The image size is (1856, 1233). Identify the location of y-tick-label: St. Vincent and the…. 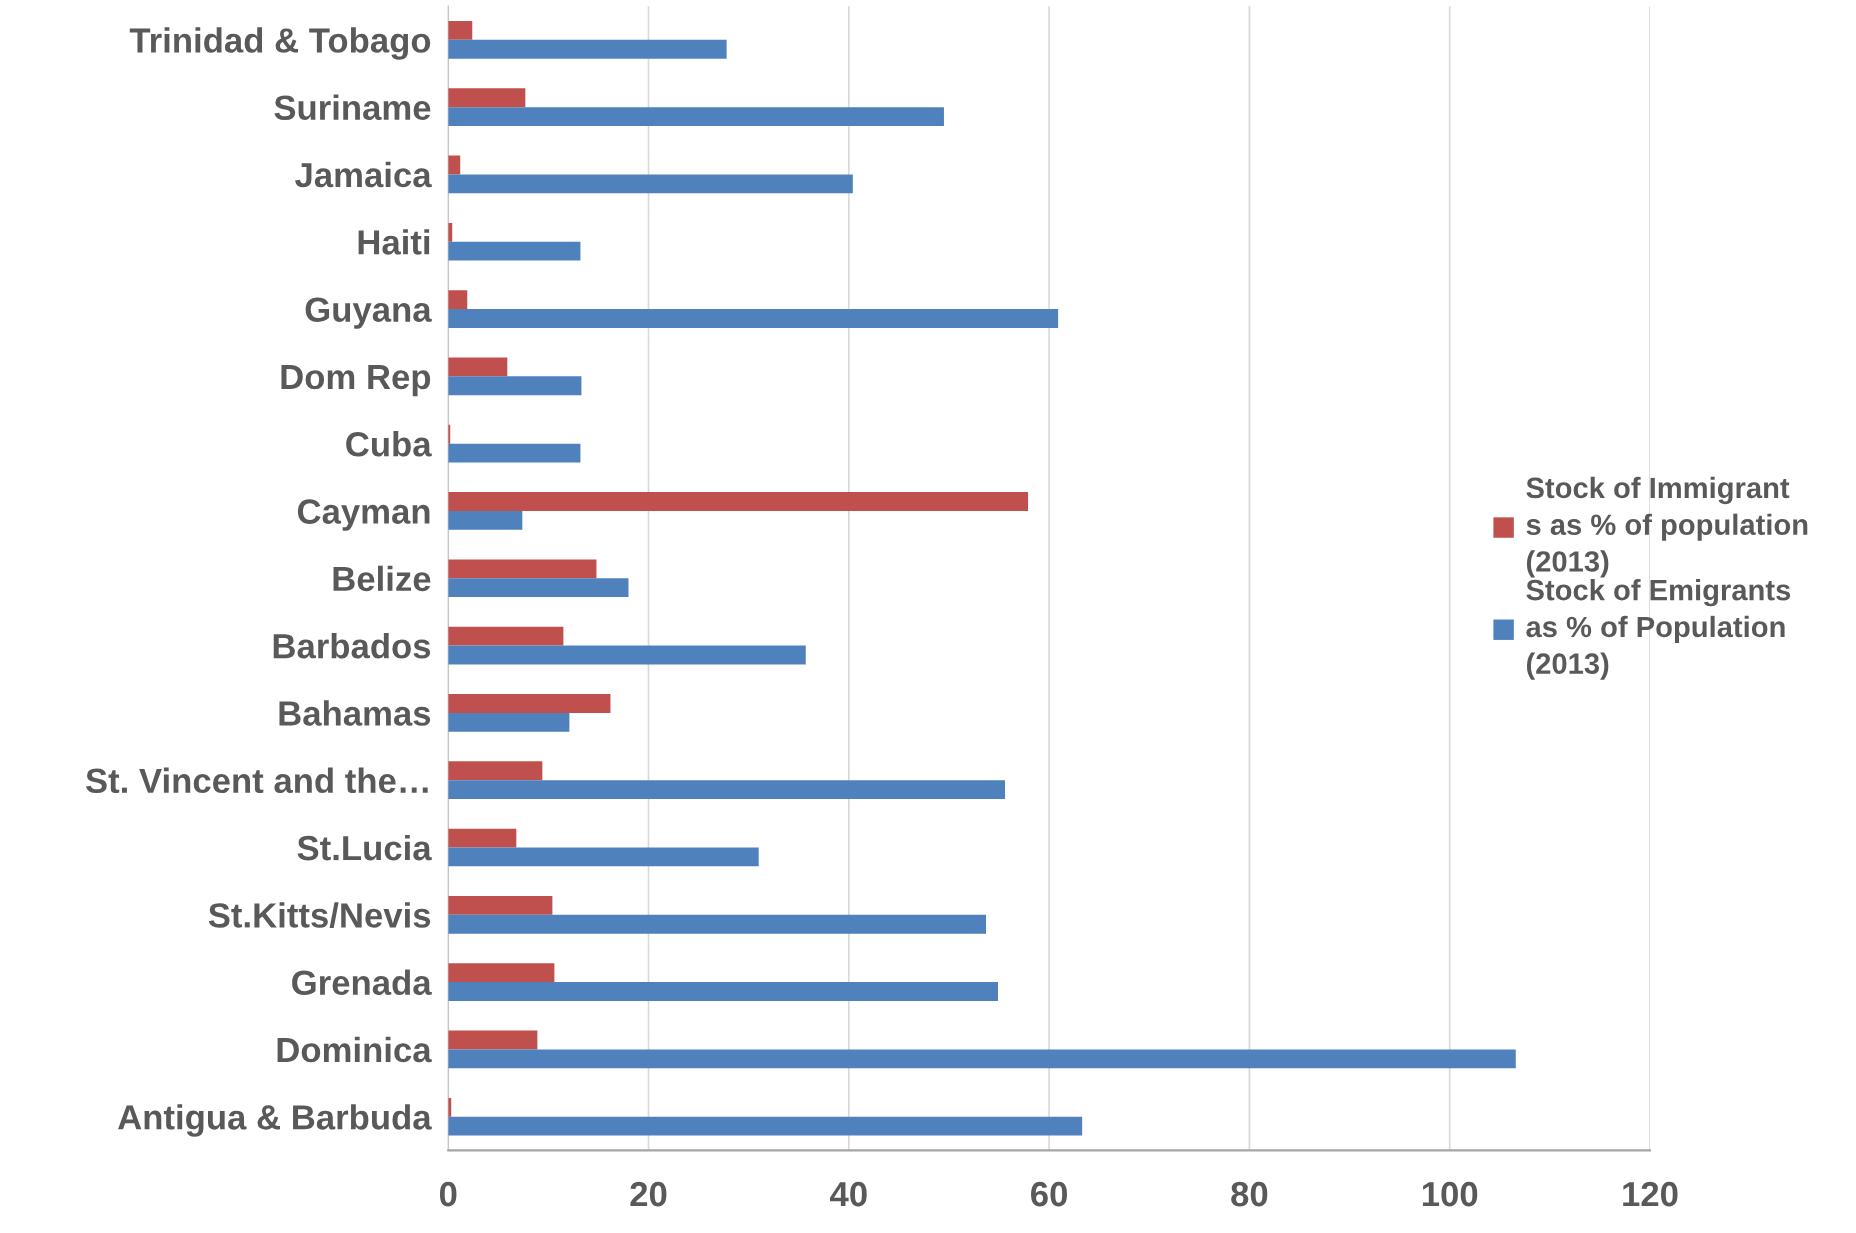
(256, 780).